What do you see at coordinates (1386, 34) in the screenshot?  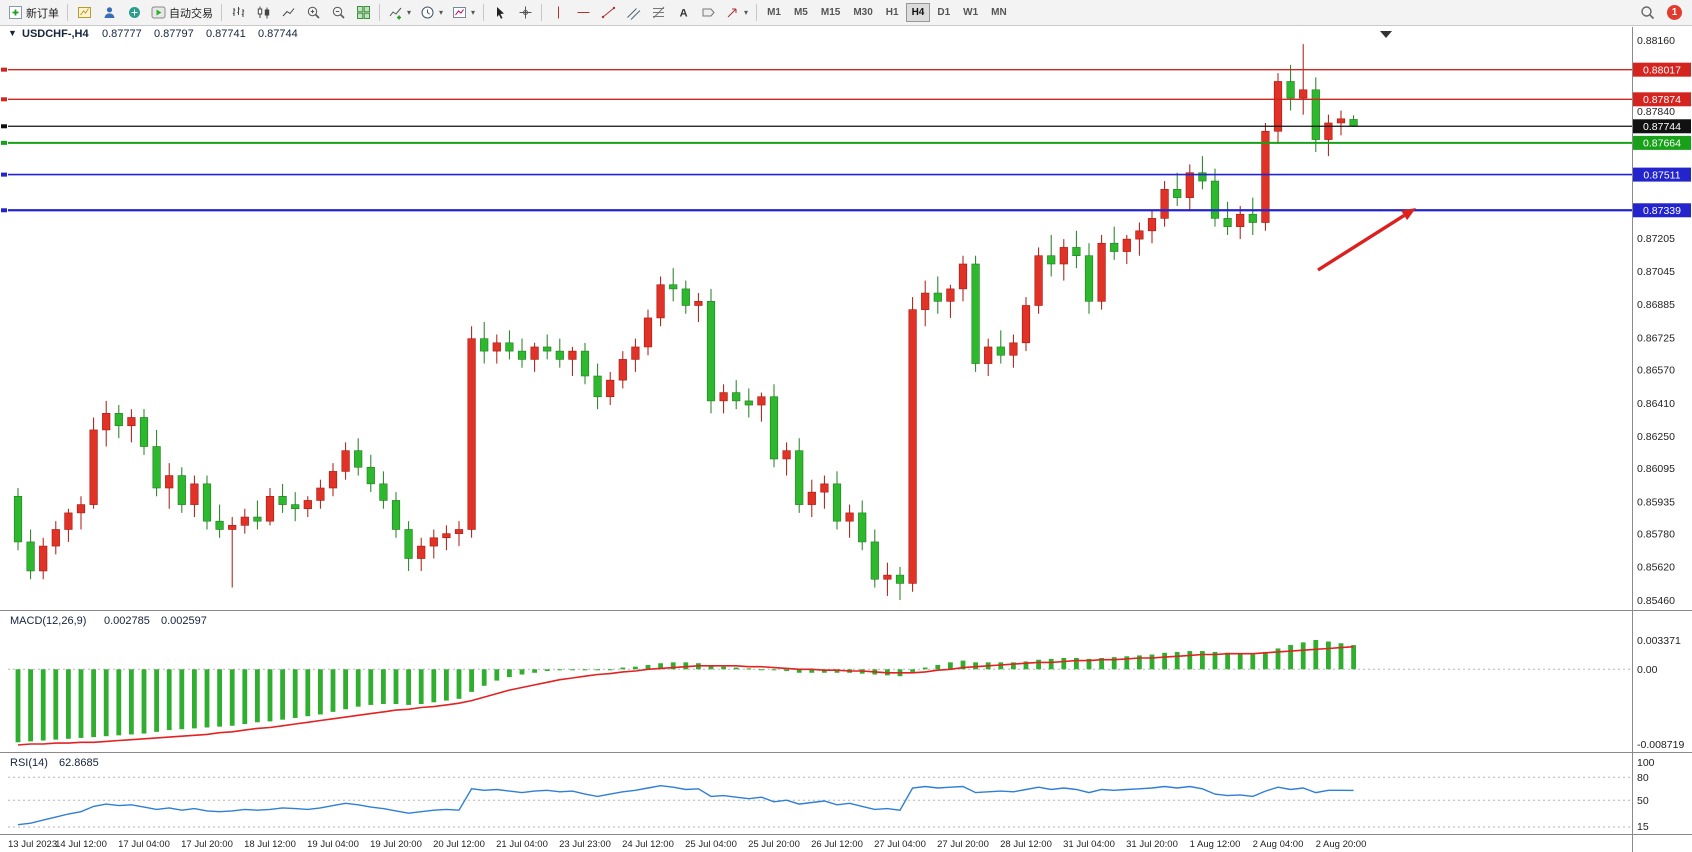 I see `chart-shift-marker` at bounding box center [1386, 34].